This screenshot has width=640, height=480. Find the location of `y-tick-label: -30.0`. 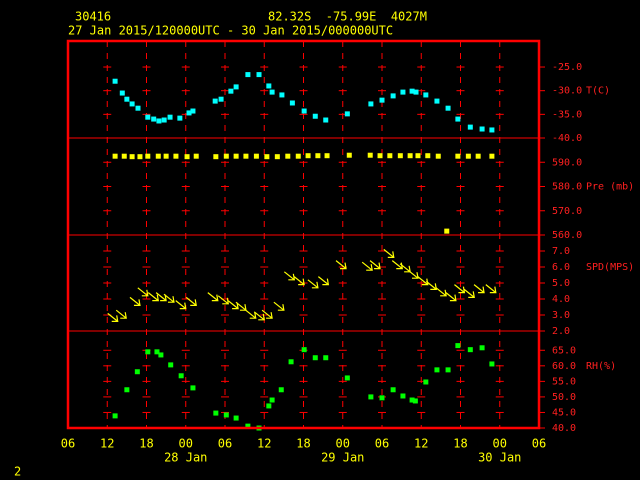

y-tick-label: -30.0 is located at coordinates (567, 91).